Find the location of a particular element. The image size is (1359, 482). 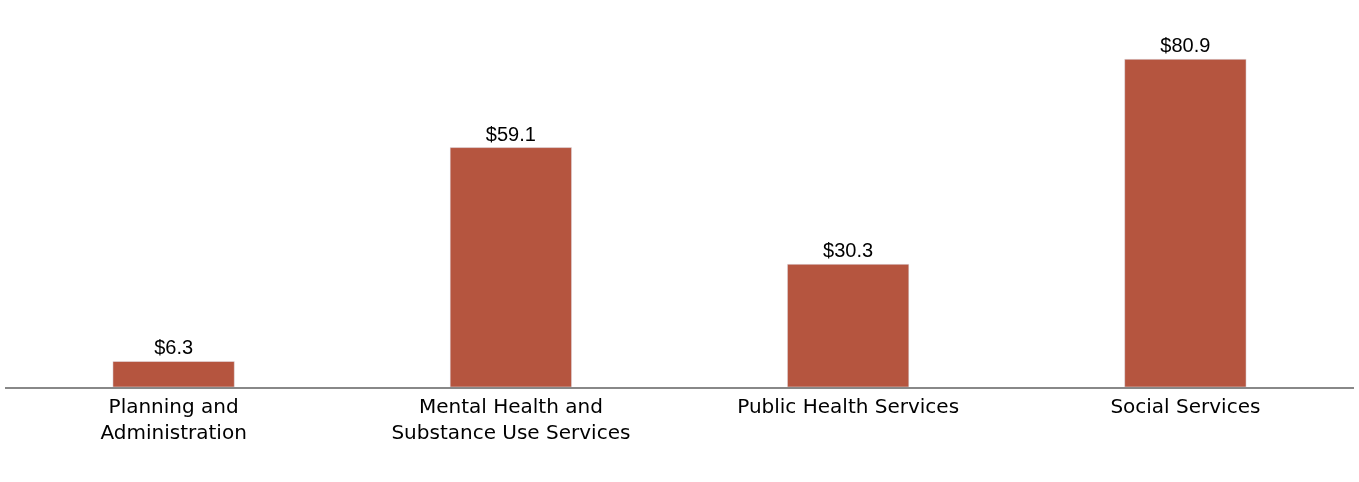

x-tick-label: Social Services is located at coordinates (1185, 405).